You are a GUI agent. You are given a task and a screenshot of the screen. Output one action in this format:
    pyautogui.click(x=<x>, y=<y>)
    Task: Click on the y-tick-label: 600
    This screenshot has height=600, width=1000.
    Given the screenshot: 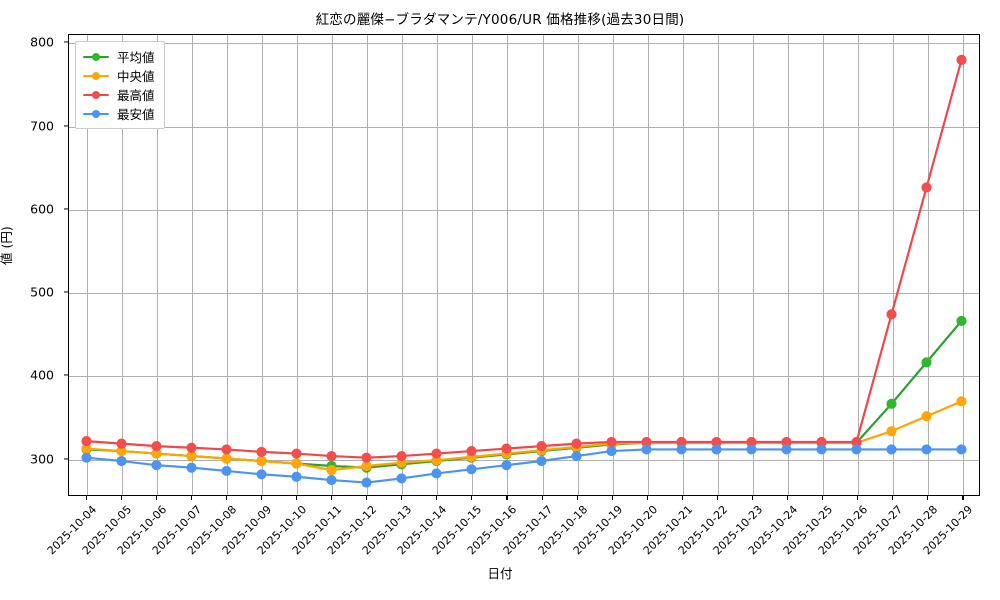 What is the action you would take?
    pyautogui.click(x=42, y=209)
    